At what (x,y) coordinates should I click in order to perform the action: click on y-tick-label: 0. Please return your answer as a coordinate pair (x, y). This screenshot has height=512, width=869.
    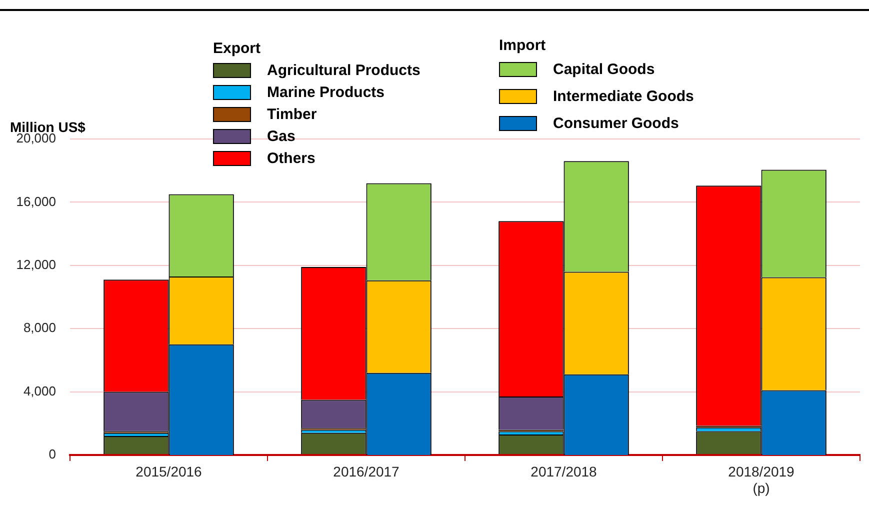
    Looking at the image, I should click on (52, 454).